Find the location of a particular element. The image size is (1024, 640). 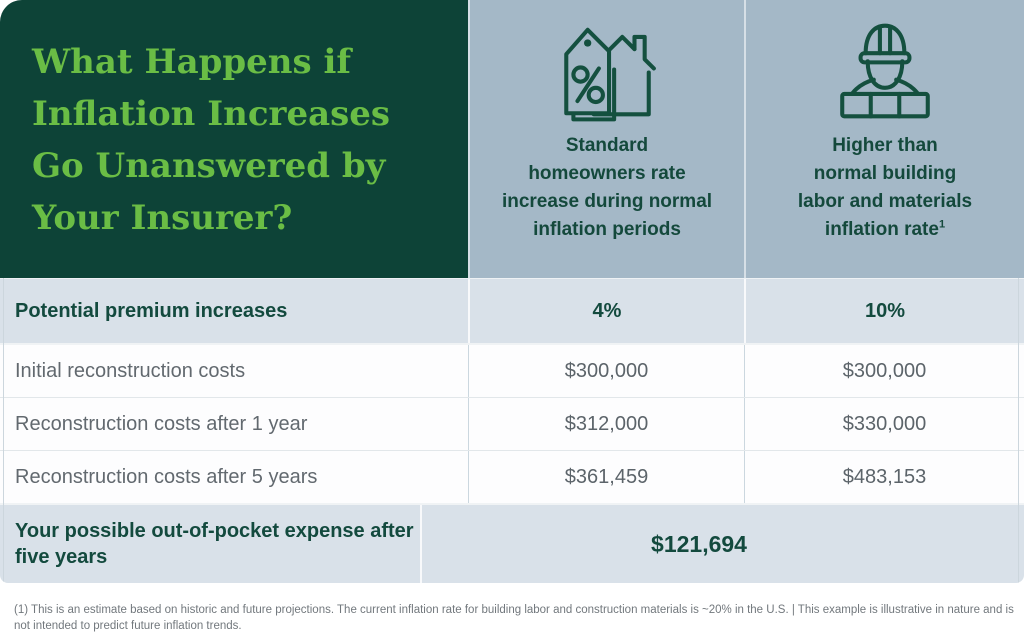

premium-standard-value: 4% is located at coordinates (606, 311).